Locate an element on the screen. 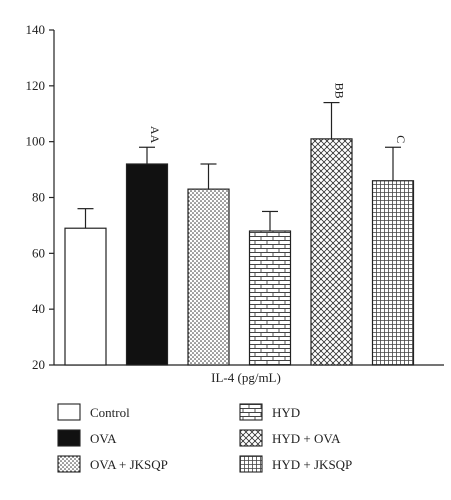 The height and width of the screenshot is (500, 451). legend-item: HYD is located at coordinates (269, 412).